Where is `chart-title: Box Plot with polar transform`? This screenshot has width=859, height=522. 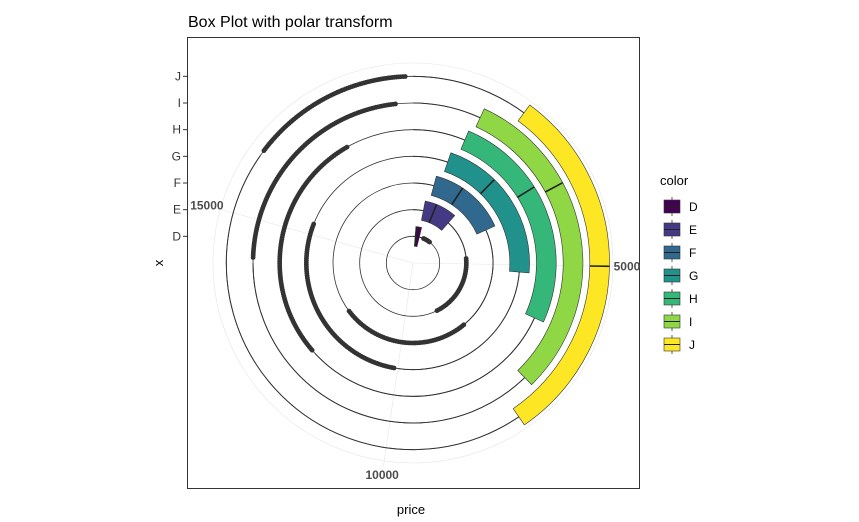 chart-title: Box Plot with polar transform is located at coordinates (290, 22).